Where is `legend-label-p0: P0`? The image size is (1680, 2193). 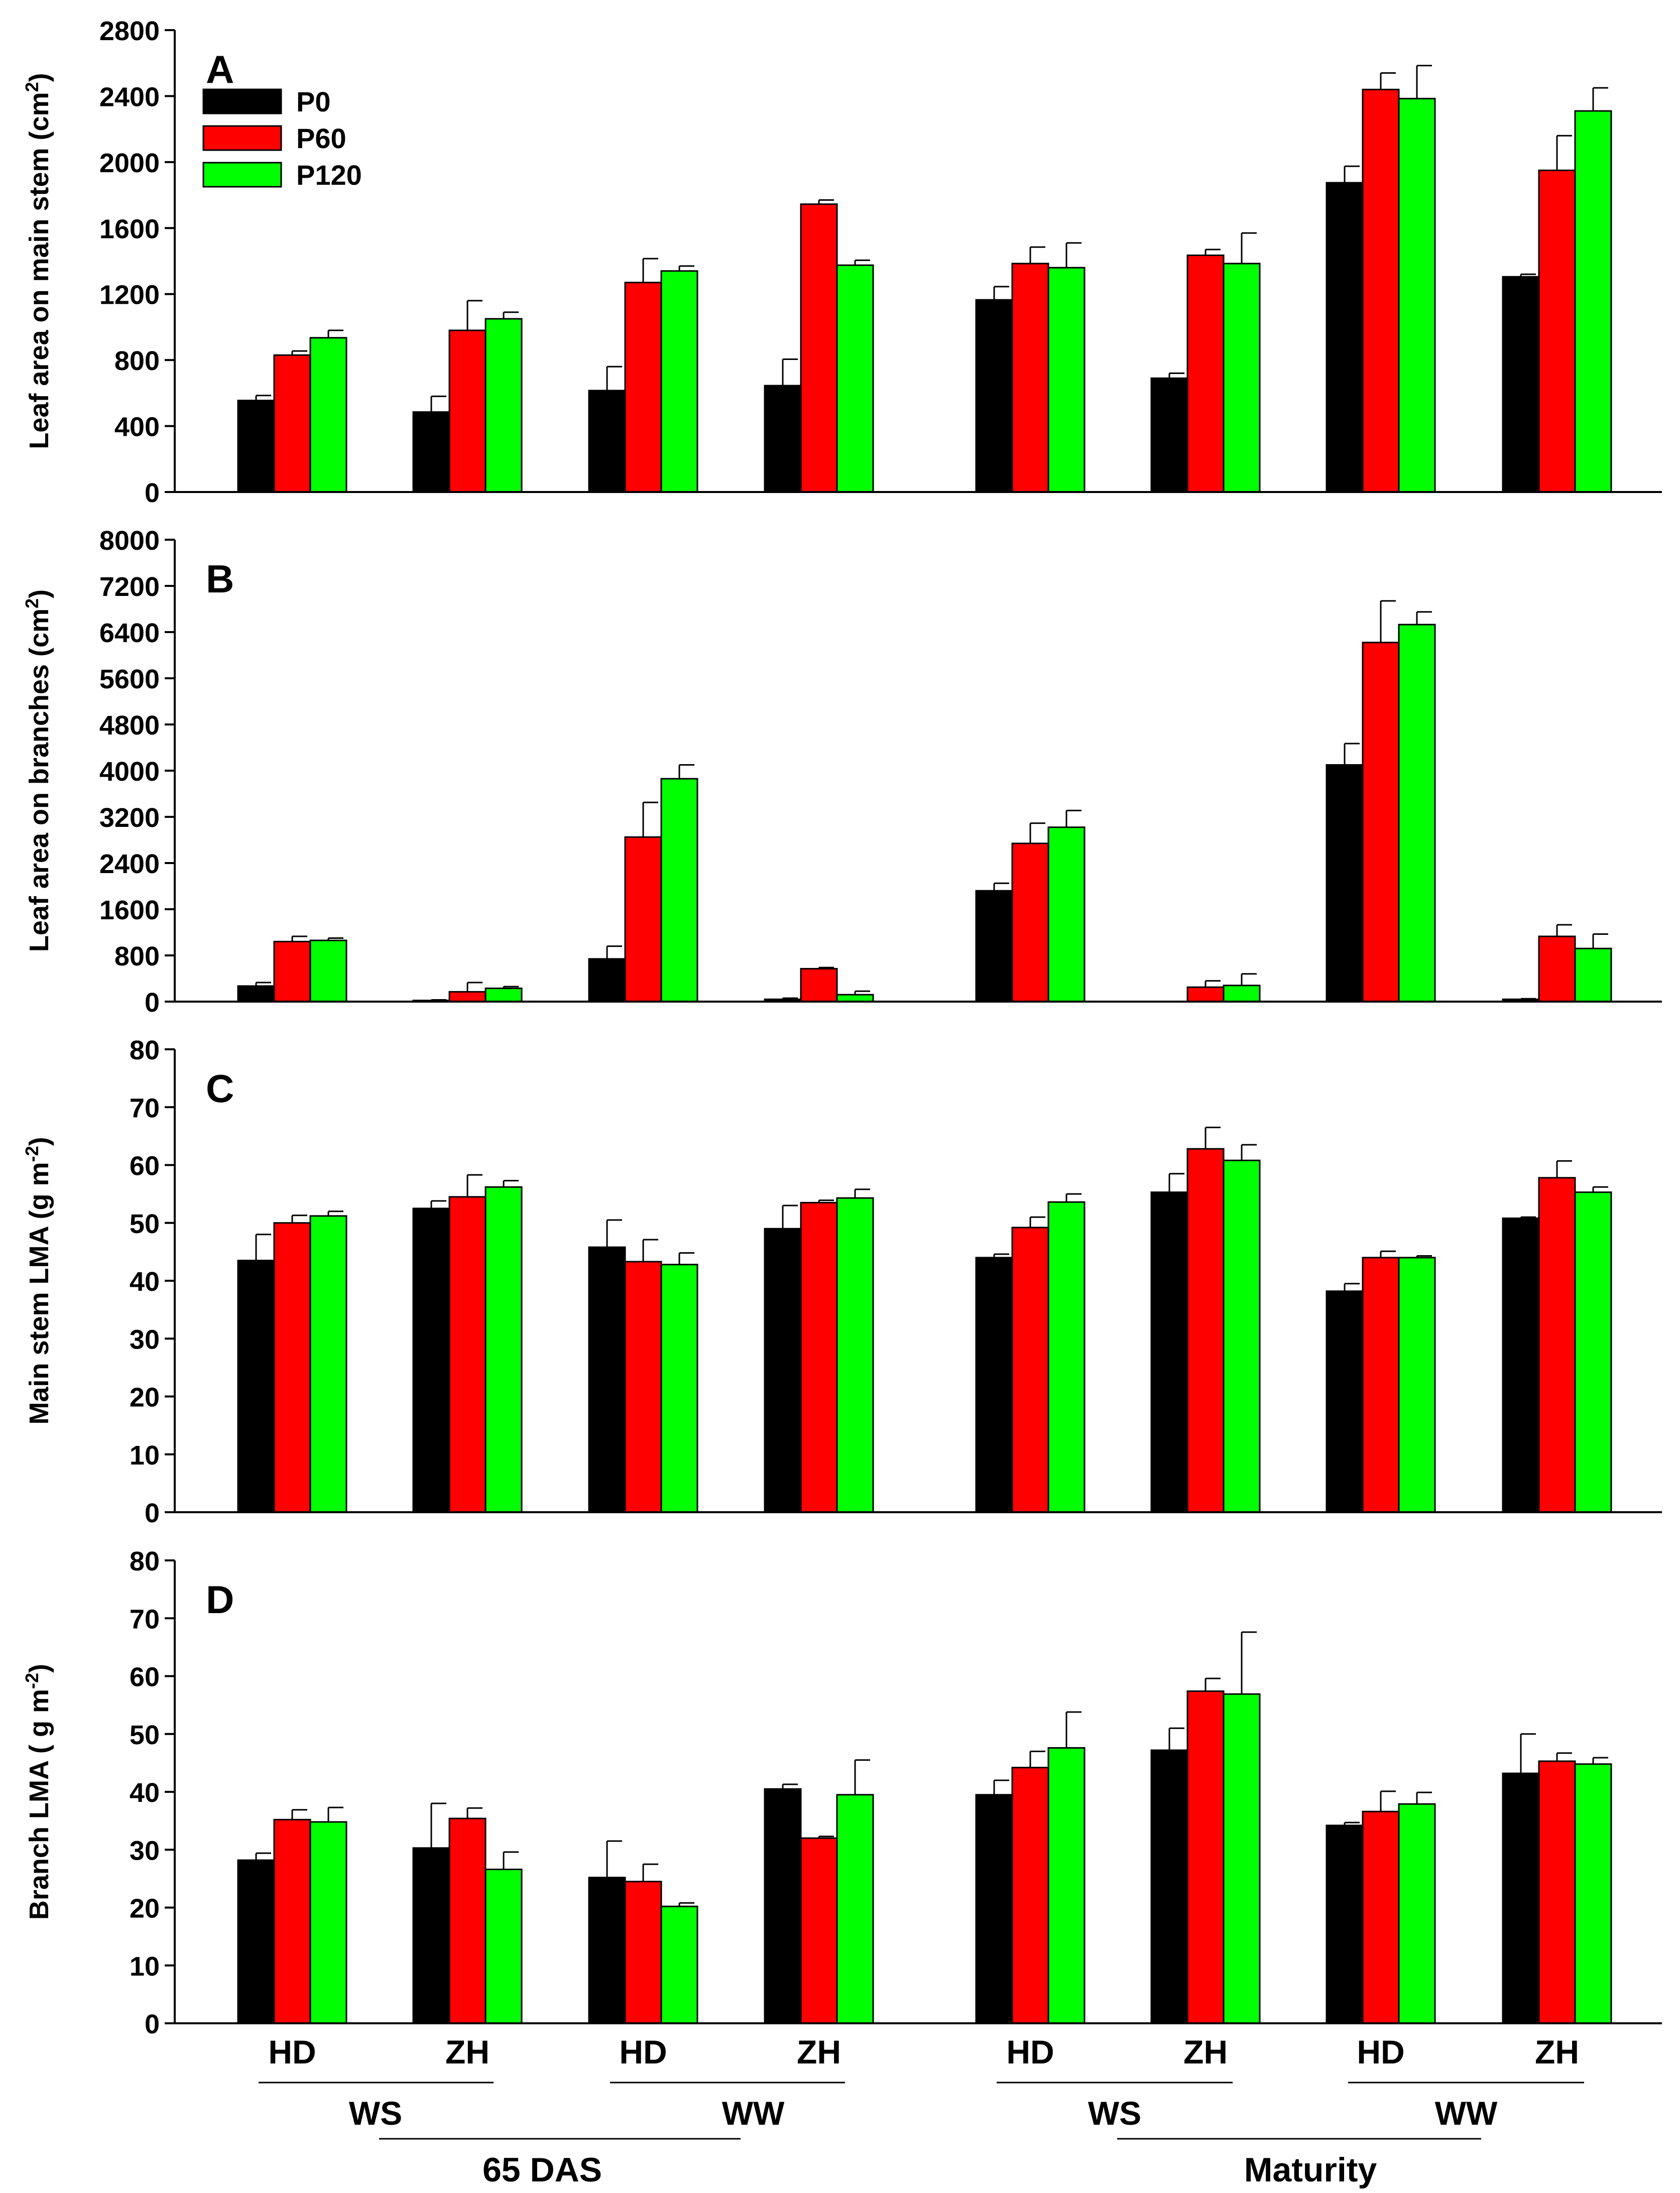 legend-label-p0: P0 is located at coordinates (313, 101).